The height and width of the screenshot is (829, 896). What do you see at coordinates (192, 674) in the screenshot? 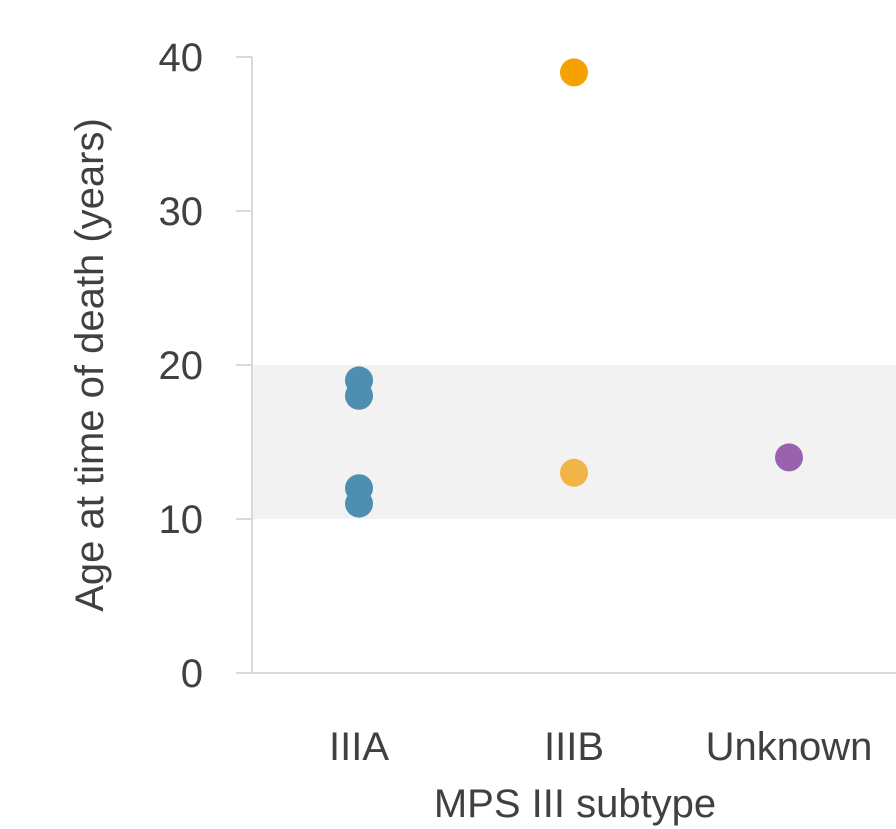
I see `y-tick-label: 0` at bounding box center [192, 674].